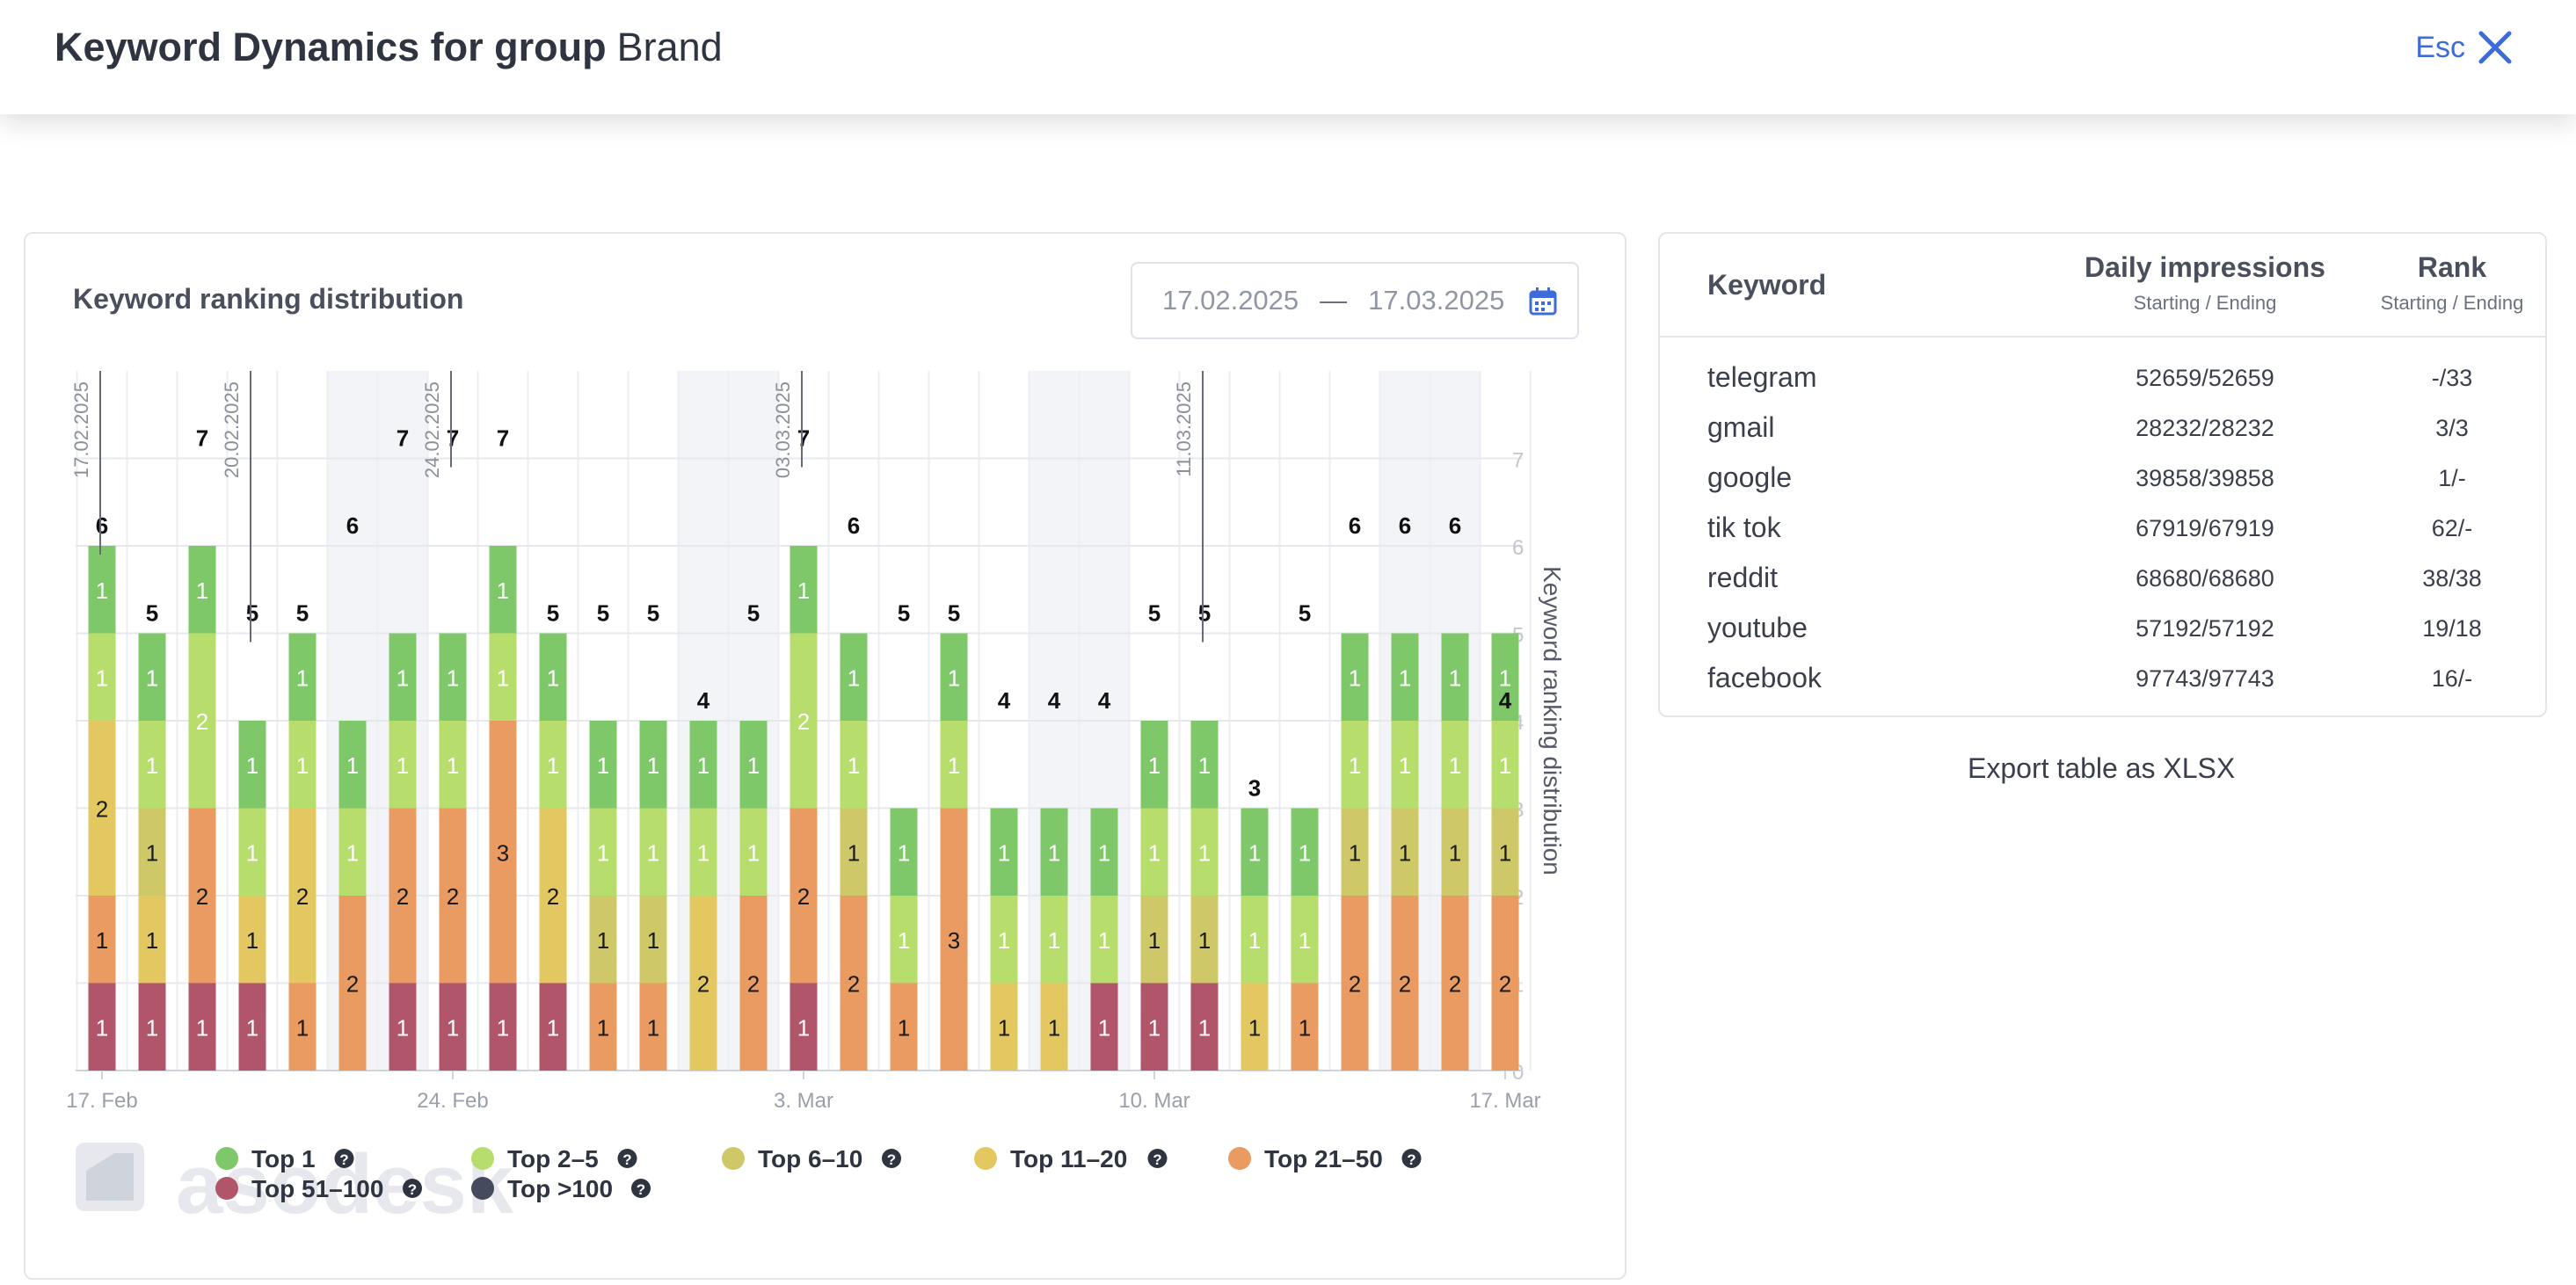 This screenshot has height=1285, width=2576. Describe the element at coordinates (2452, 267) in the screenshot. I see `col-rank-header: Rank` at that location.